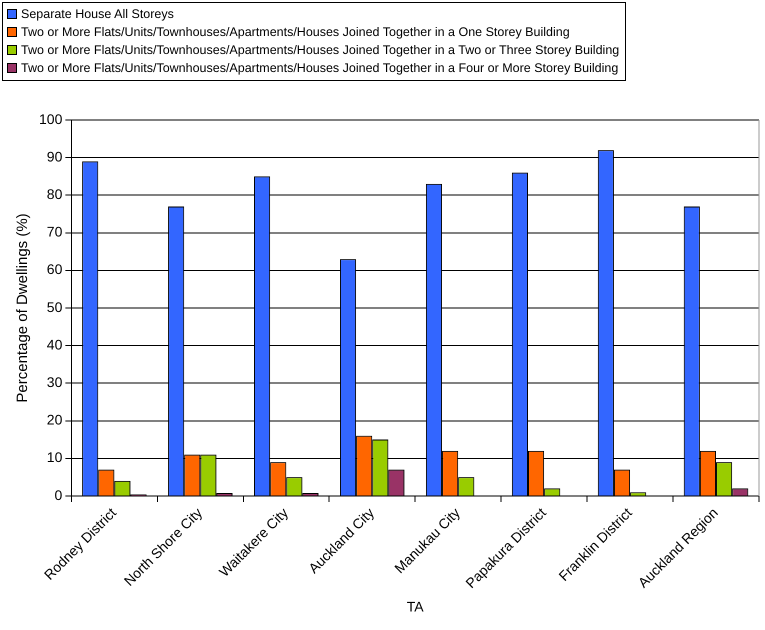 The width and height of the screenshot is (765, 630). I want to click on y-tick-label: 60, so click(54, 269).